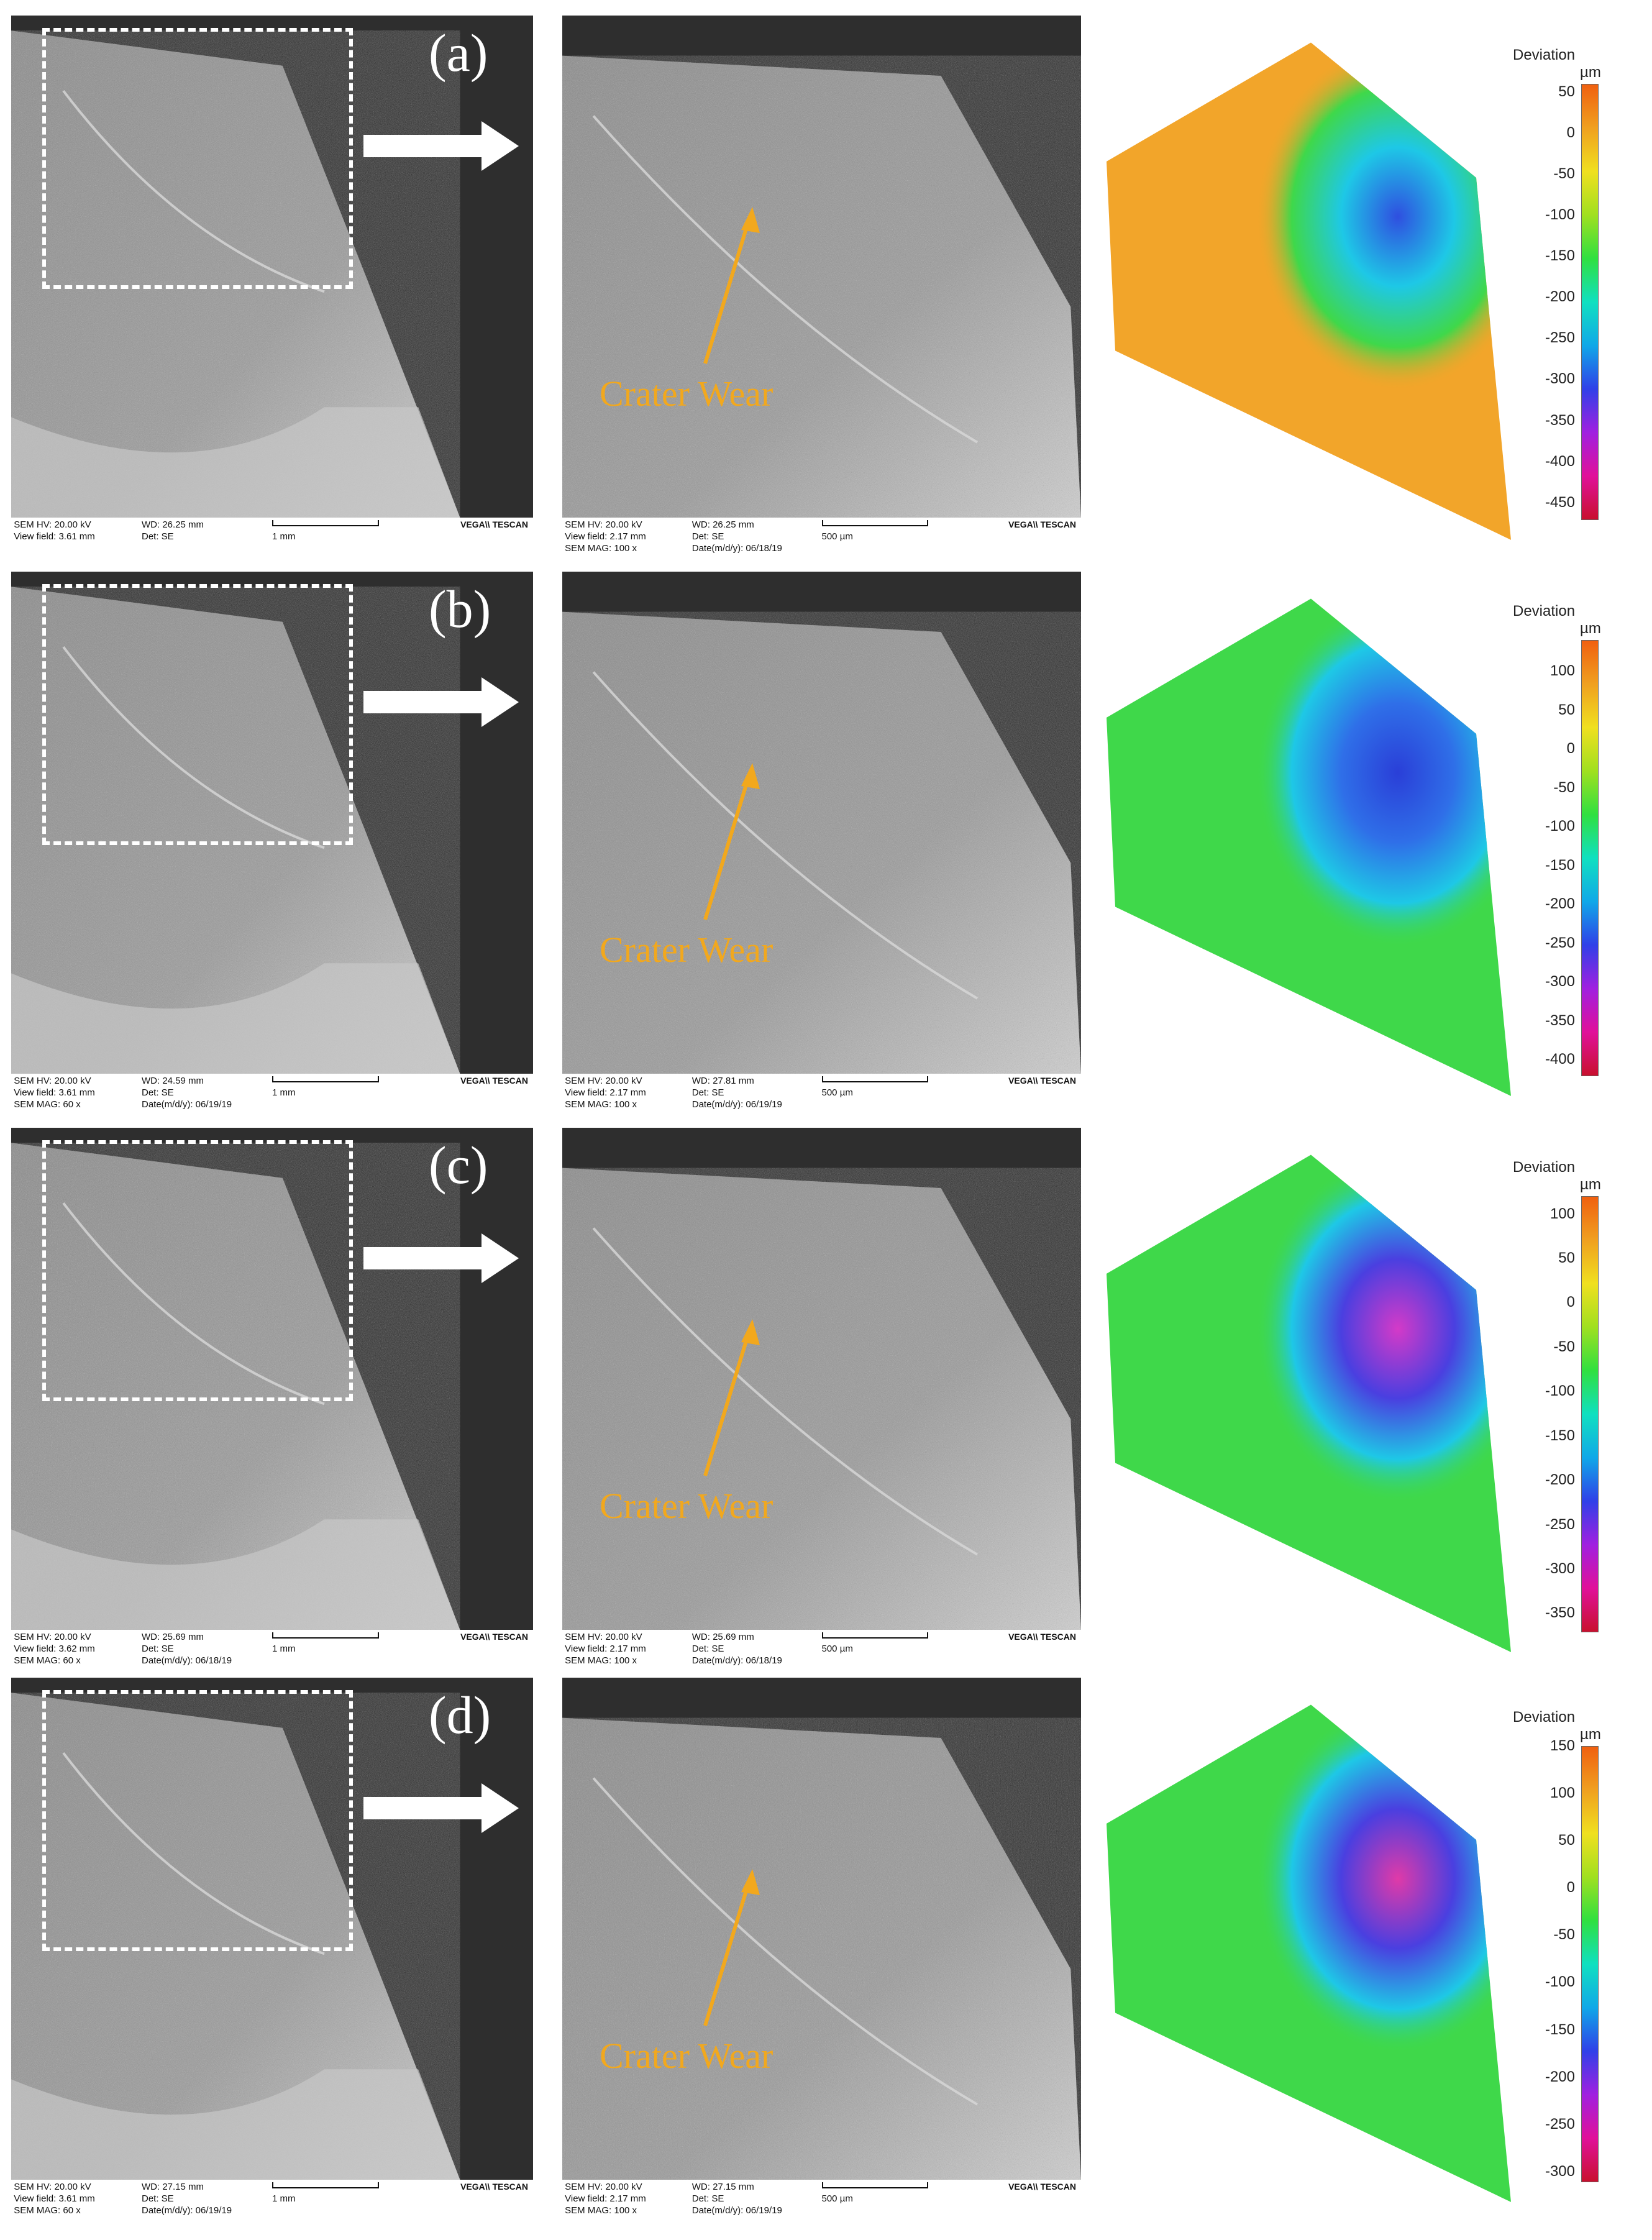  What do you see at coordinates (737, 548) in the screenshot?
I see `panel-0-sem-right-info-2-1: Date(m/d/y): 06/18/19` at bounding box center [737, 548].